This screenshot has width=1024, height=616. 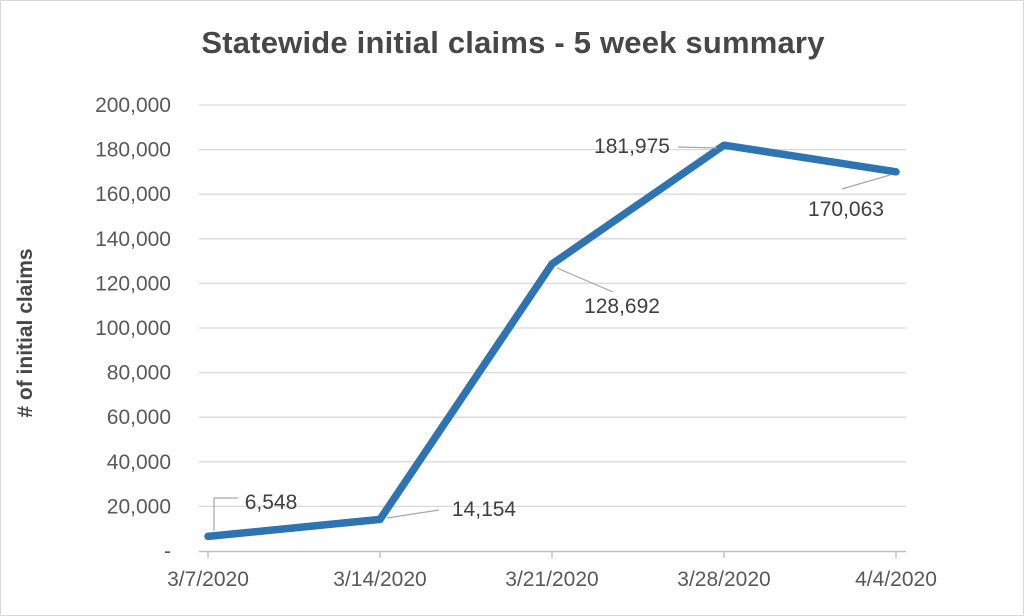 What do you see at coordinates (632, 146) in the screenshot?
I see `data-label: 181,975` at bounding box center [632, 146].